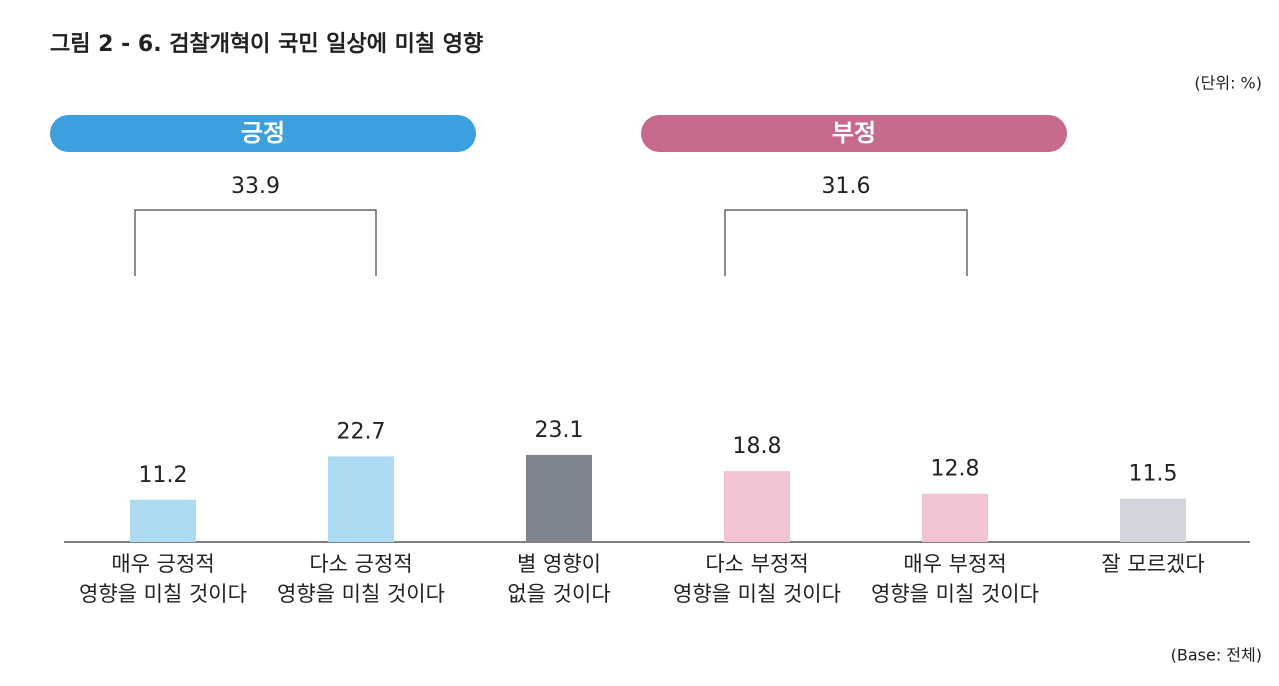 This screenshot has height=686, width=1279. What do you see at coordinates (846, 186) in the screenshot?
I see `group-value: 31.6` at bounding box center [846, 186].